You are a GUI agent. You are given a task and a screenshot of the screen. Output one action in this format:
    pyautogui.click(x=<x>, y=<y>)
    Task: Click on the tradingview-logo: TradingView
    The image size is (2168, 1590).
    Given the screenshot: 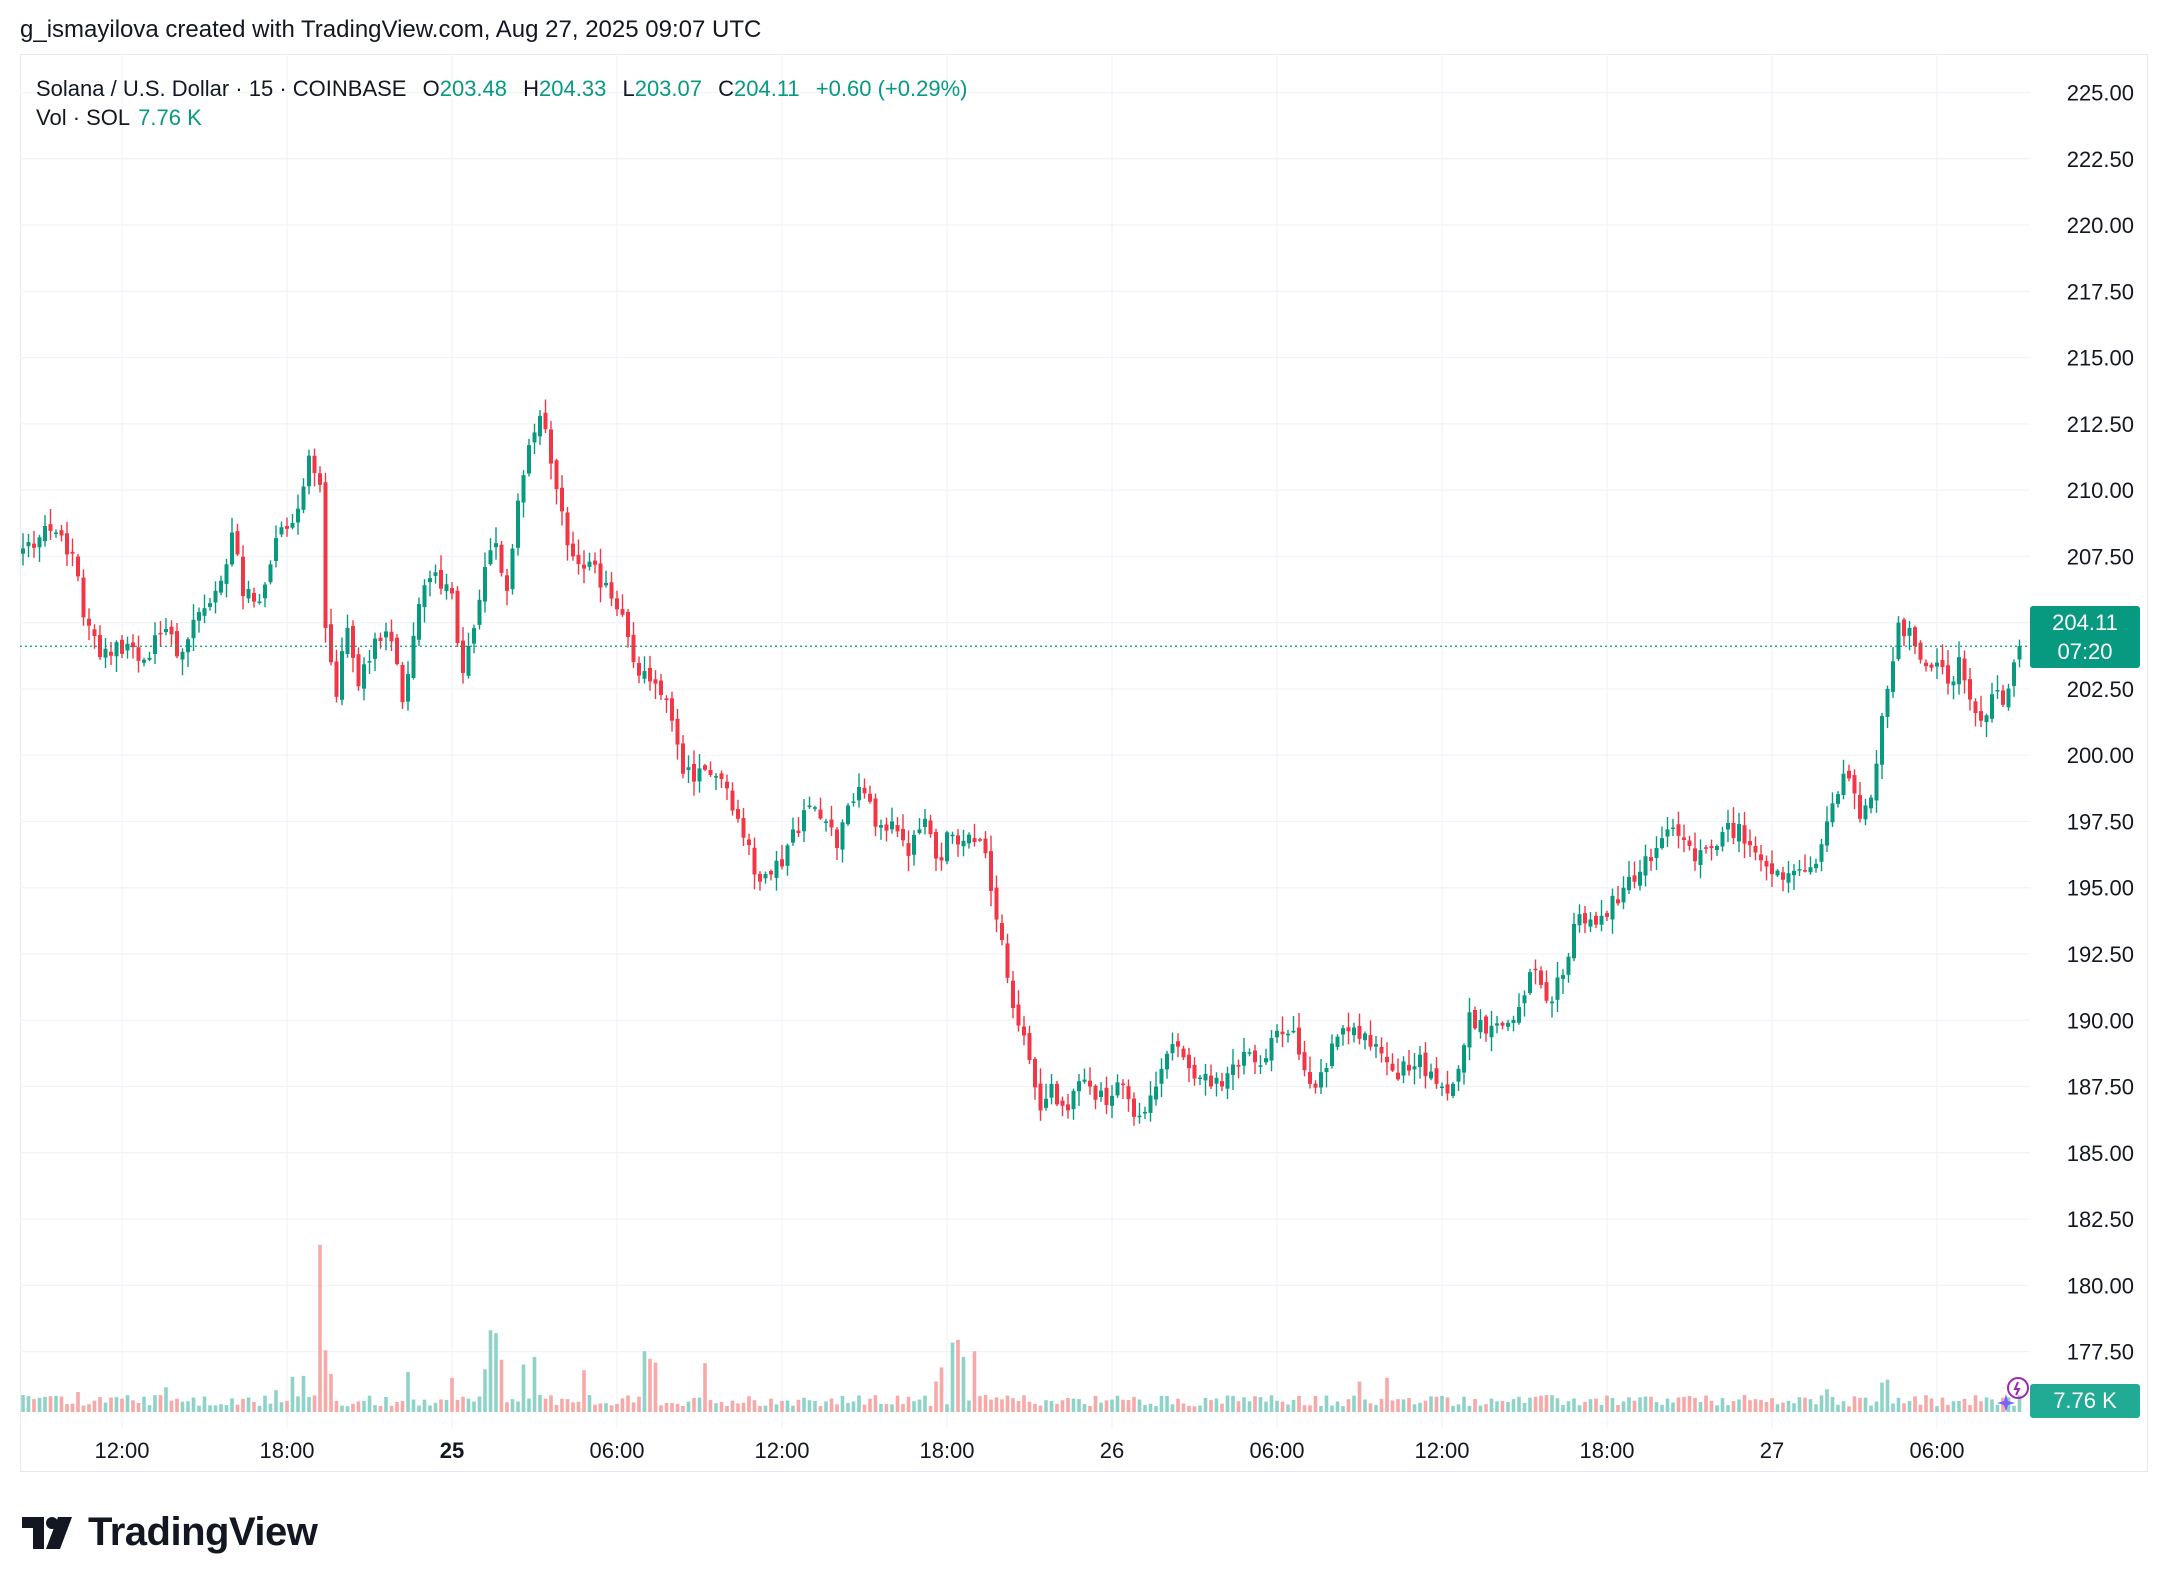 What is the action you would take?
    pyautogui.click(x=170, y=1532)
    